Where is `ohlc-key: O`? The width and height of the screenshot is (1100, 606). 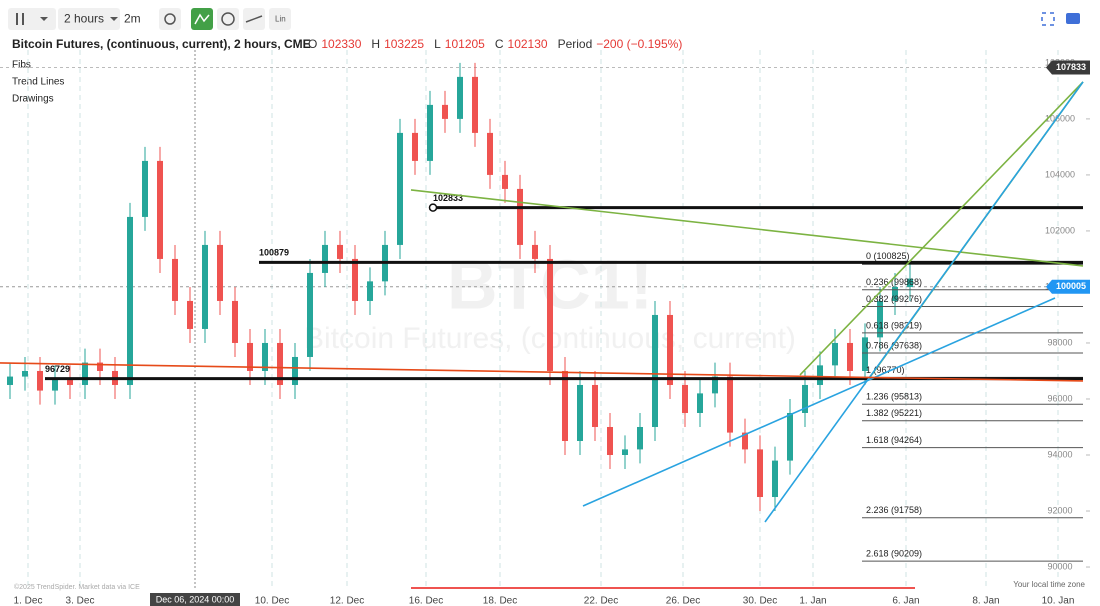 ohlc-key: O is located at coordinates (312, 44).